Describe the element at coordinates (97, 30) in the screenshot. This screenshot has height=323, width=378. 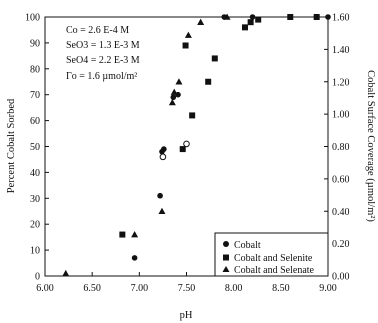
I see `annotation-co: Co = 2.6 E-4 M` at that location.